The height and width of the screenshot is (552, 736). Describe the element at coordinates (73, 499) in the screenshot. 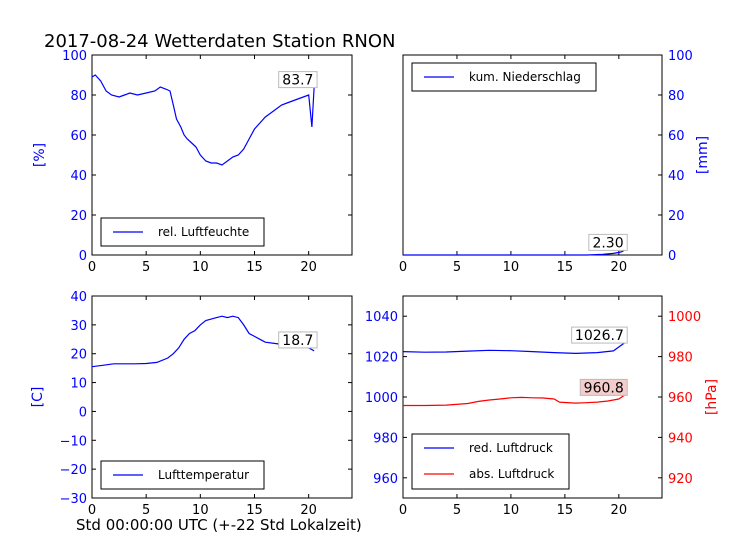

I see `y-tick-label: −30` at that location.